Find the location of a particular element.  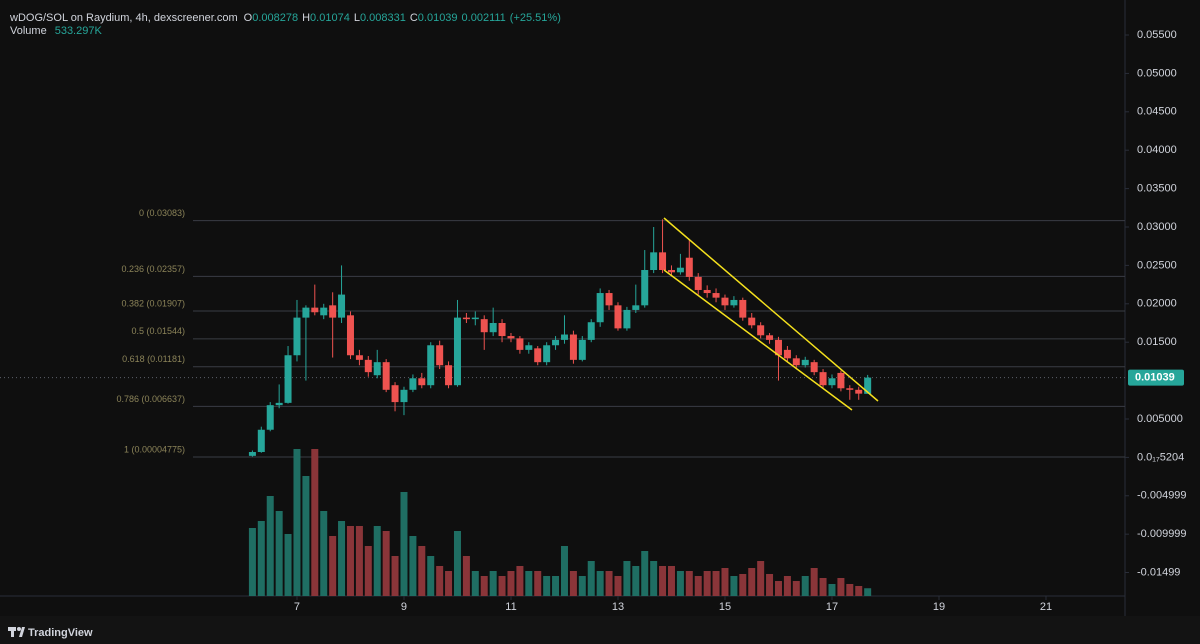

y-tick-label: 0.04500 is located at coordinates (1157, 112).